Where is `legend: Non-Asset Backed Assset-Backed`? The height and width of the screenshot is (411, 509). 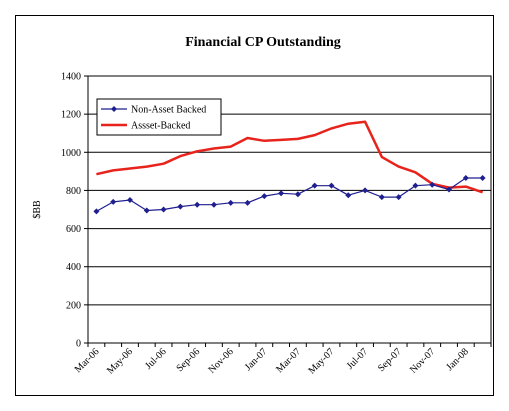
legend: Non-Asset Backed Assset-Backed is located at coordinates (159, 117).